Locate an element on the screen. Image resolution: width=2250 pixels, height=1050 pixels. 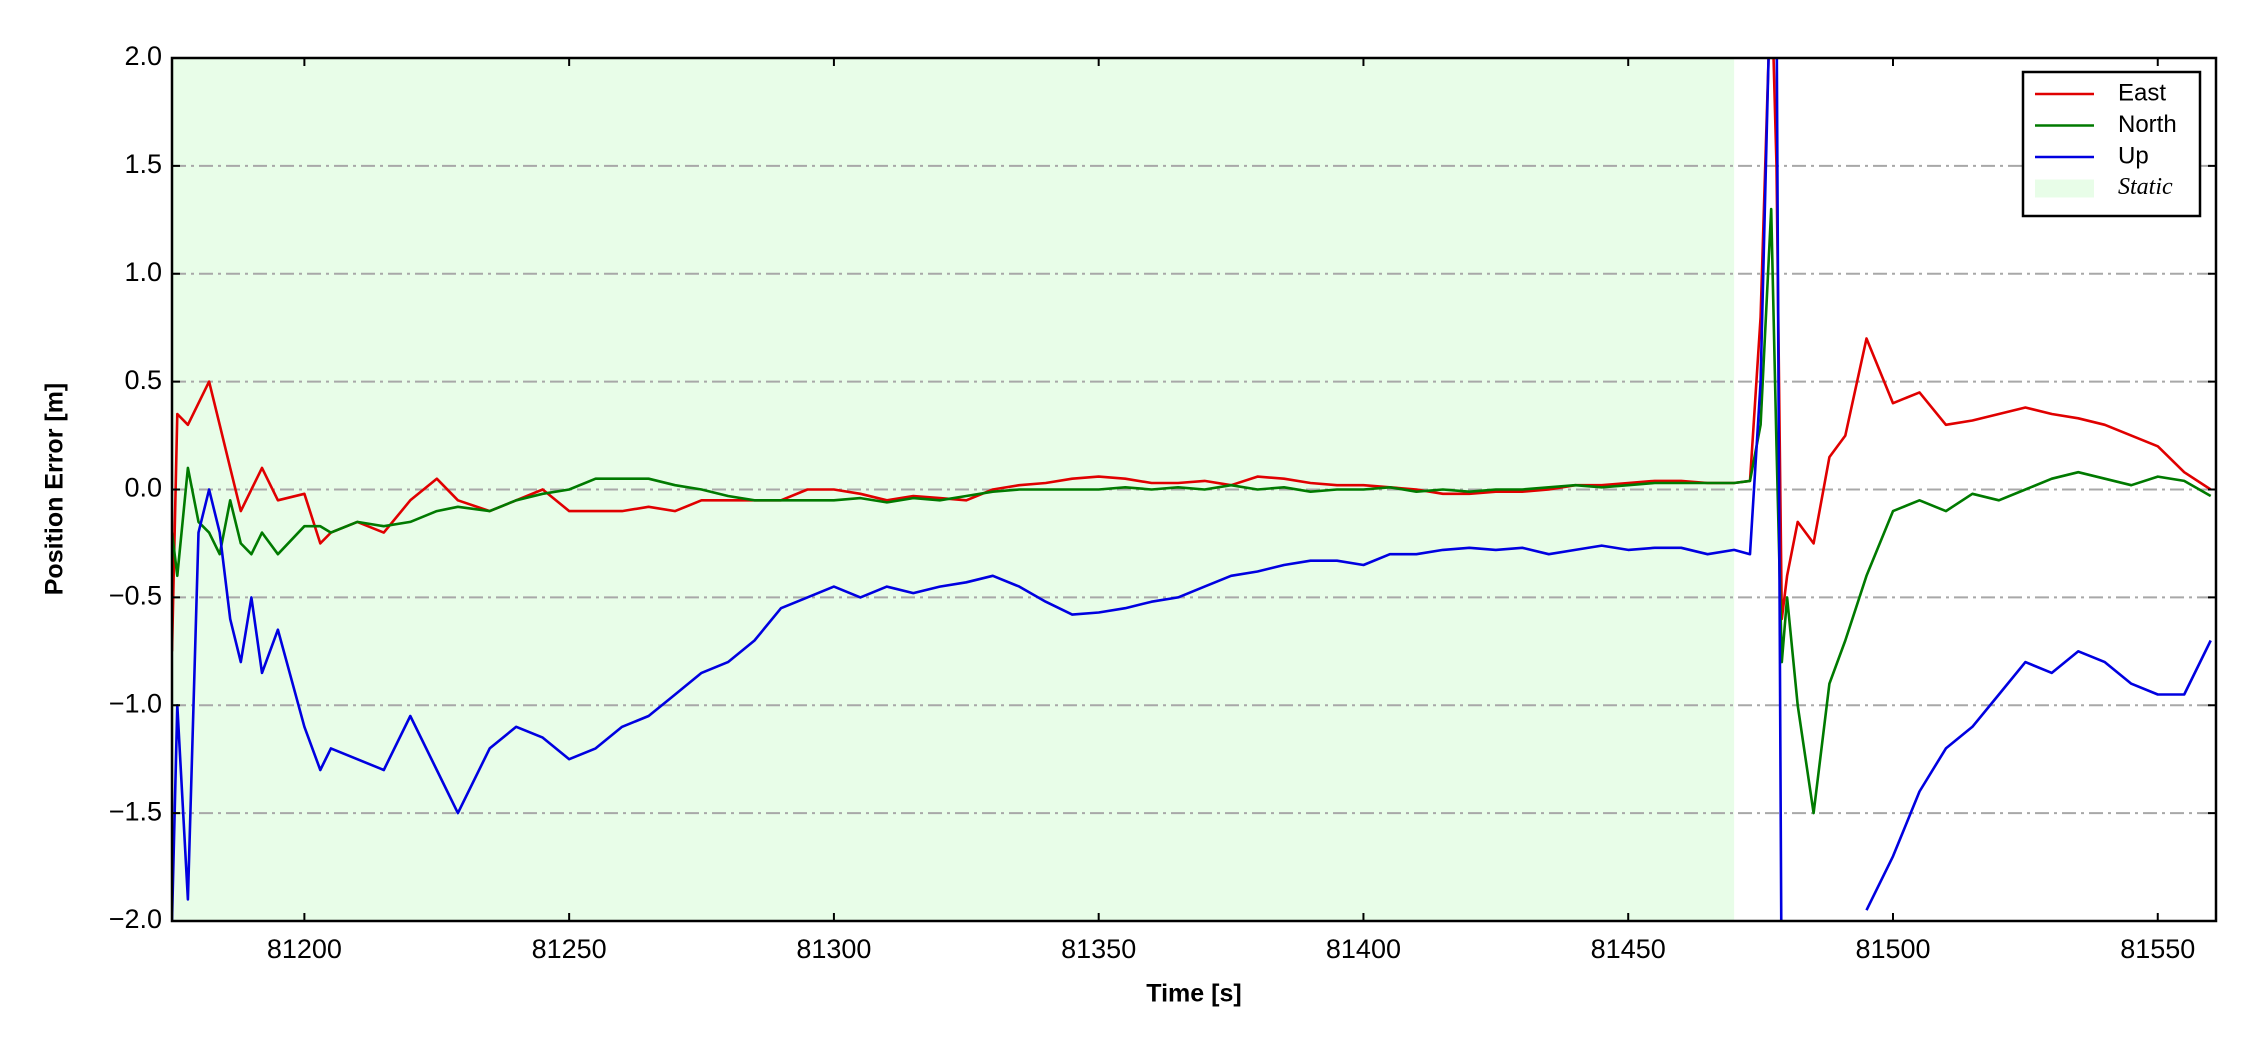
legend: East North Up Static is located at coordinates (2111, 144).